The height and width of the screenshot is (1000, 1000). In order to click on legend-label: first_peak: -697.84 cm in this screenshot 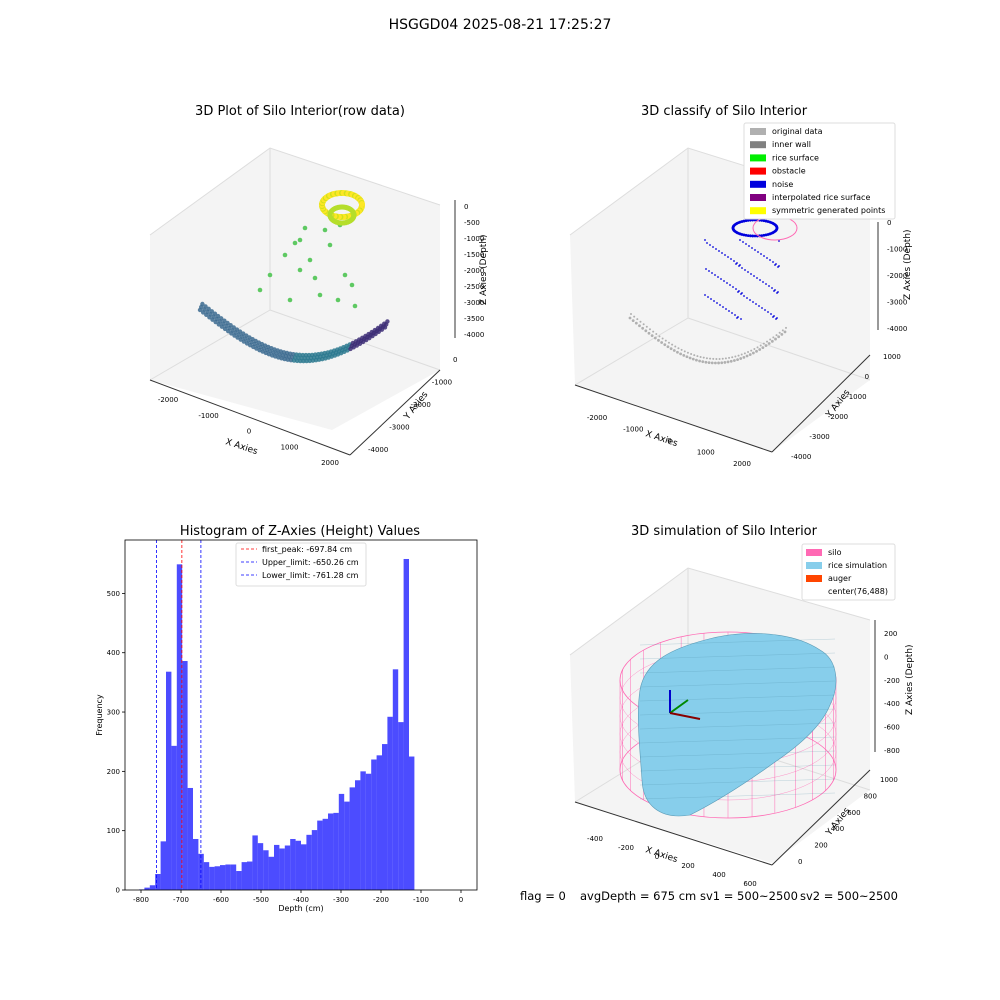, I will do `click(307, 549)`.